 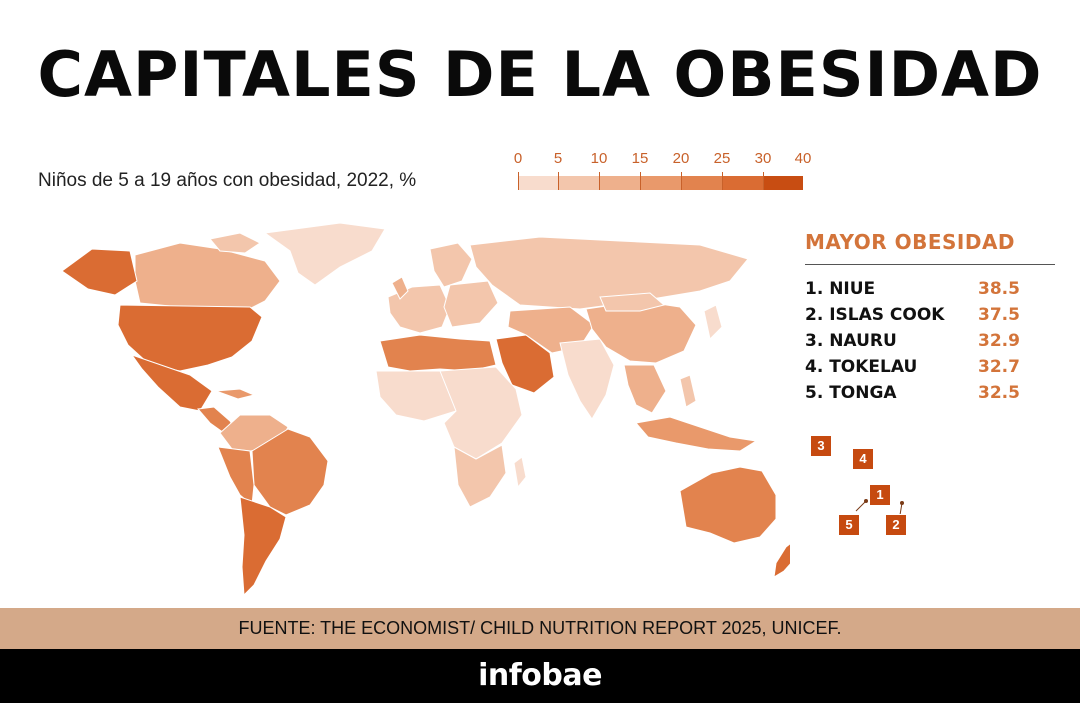 I want to click on region-south-asia, so click(x=587, y=379).